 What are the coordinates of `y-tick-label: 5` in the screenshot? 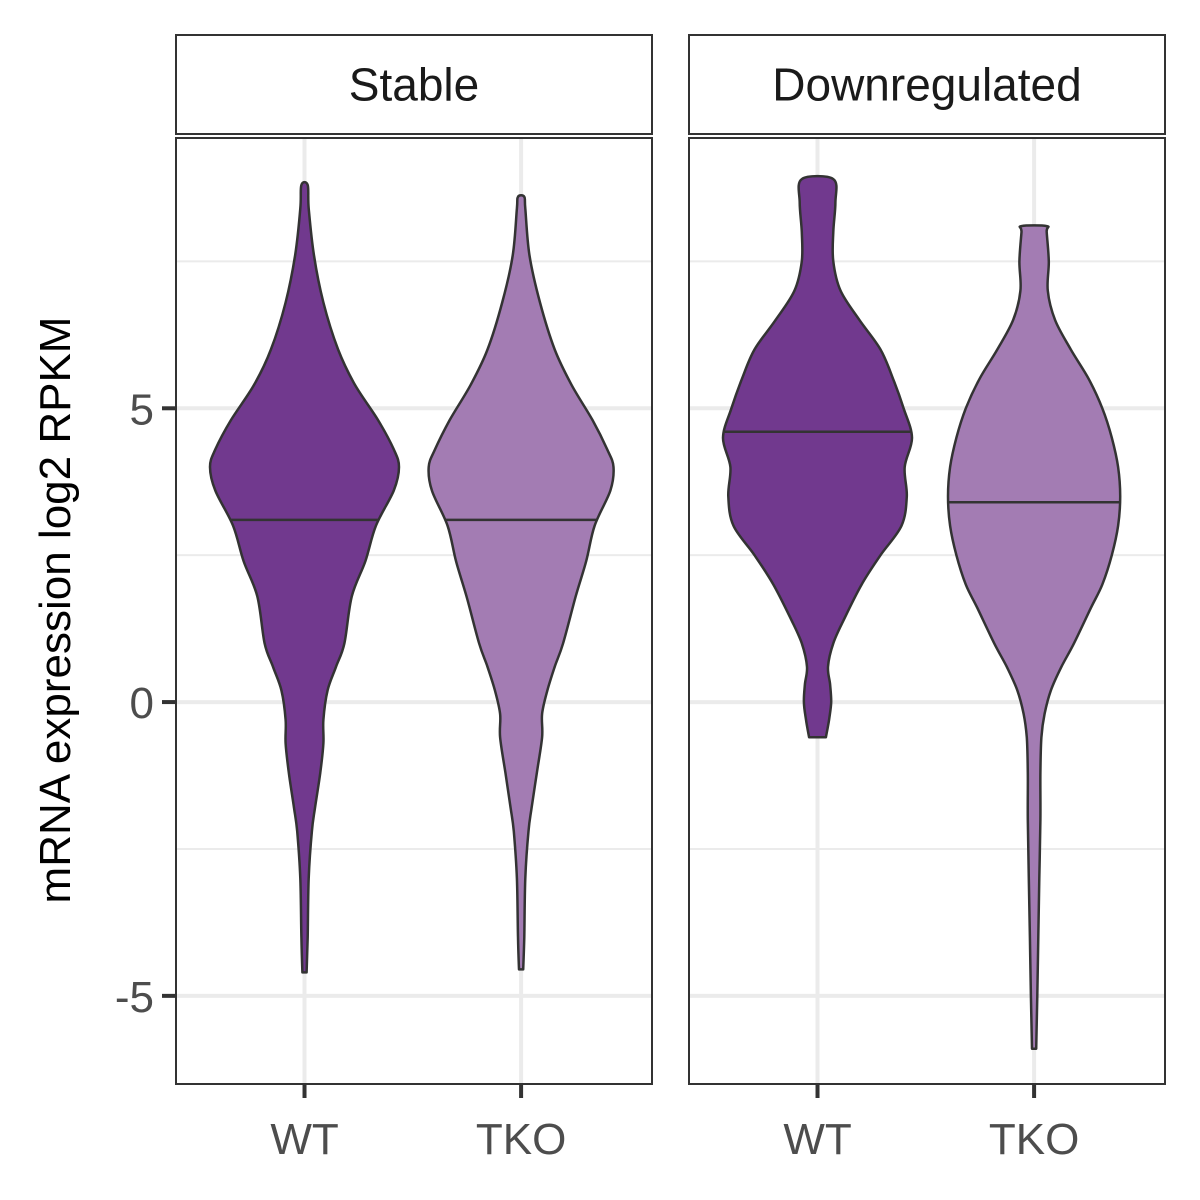 It's located at (142, 409).